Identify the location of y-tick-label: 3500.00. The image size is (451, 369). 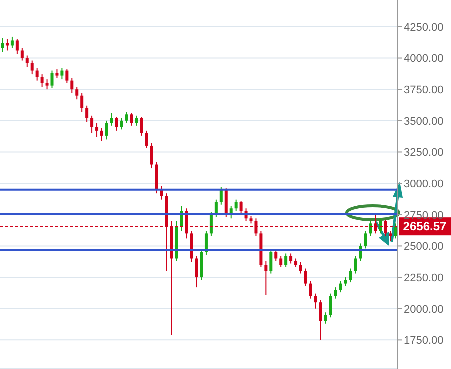
(424, 122).